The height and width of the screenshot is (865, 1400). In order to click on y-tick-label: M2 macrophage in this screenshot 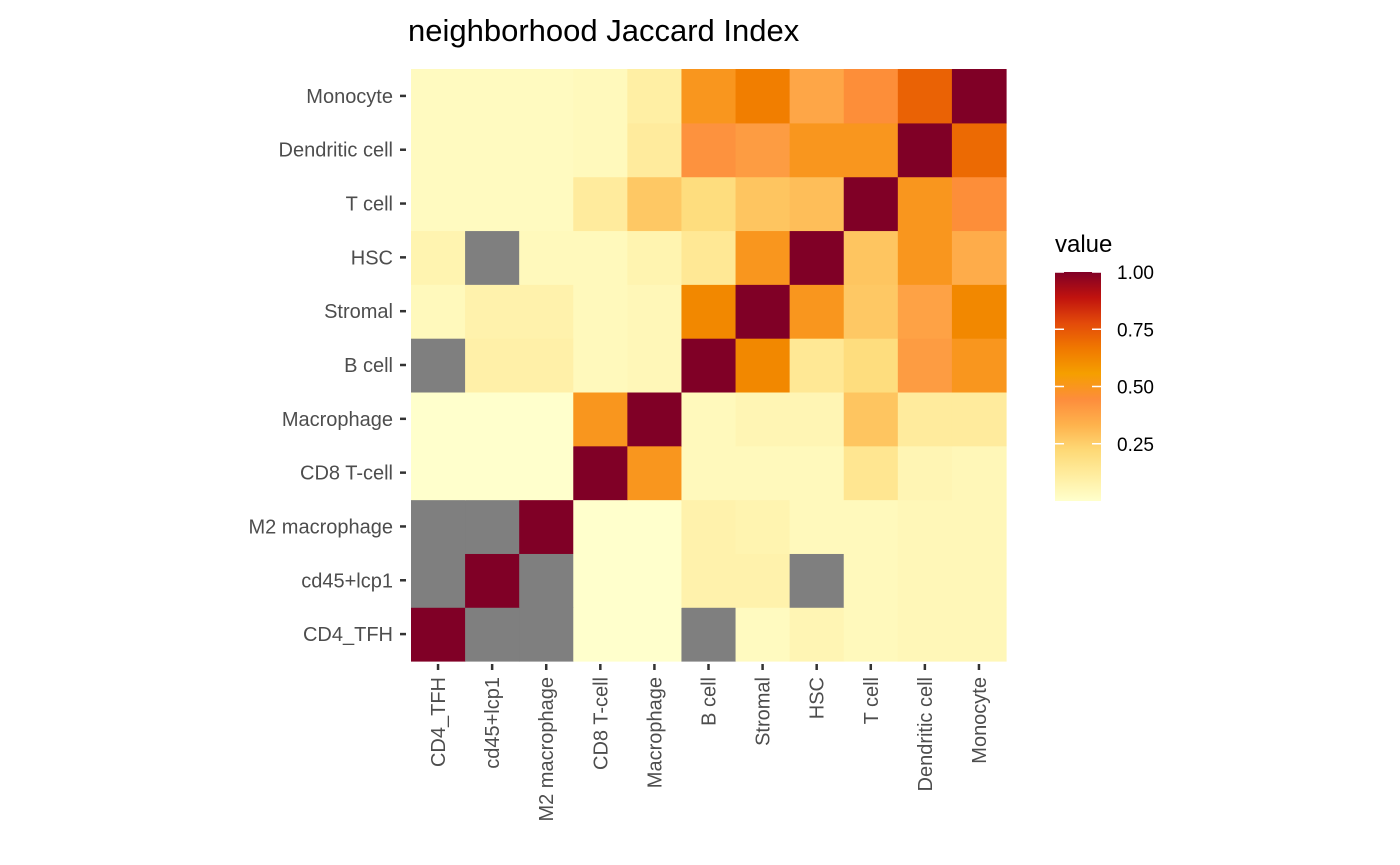, I will do `click(320, 527)`.